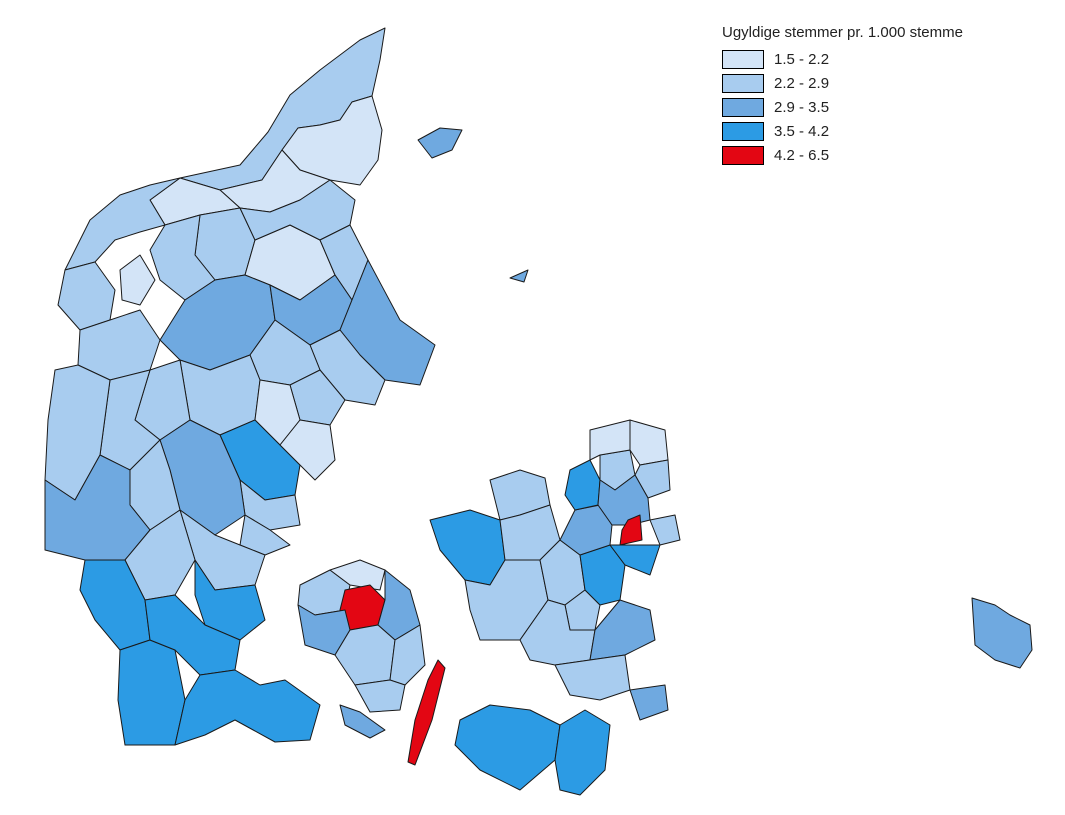 The image size is (1065, 815). What do you see at coordinates (631, 530) in the screenshot?
I see `region-copenhagen` at bounding box center [631, 530].